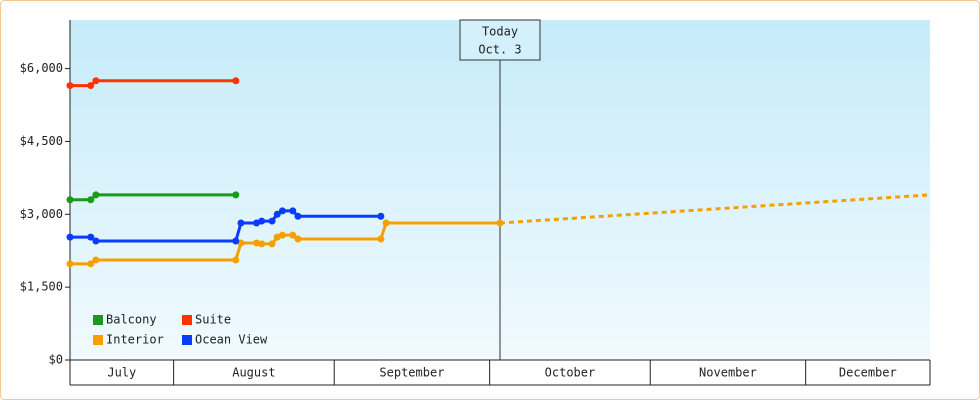 This screenshot has width=980, height=400. What do you see at coordinates (41, 214) in the screenshot?
I see `y-tick-label: $3,000` at bounding box center [41, 214].